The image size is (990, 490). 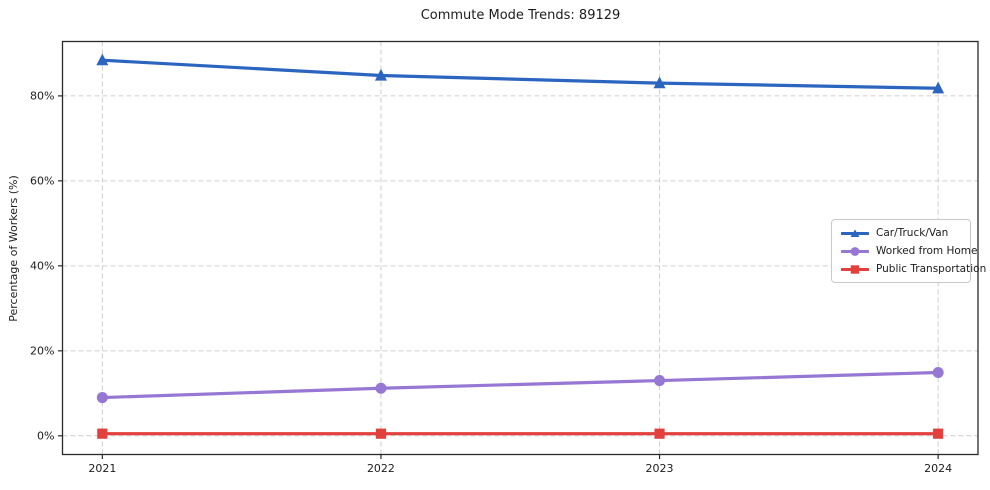 What do you see at coordinates (45, 436) in the screenshot?
I see `y-tick-label: 0%` at bounding box center [45, 436].